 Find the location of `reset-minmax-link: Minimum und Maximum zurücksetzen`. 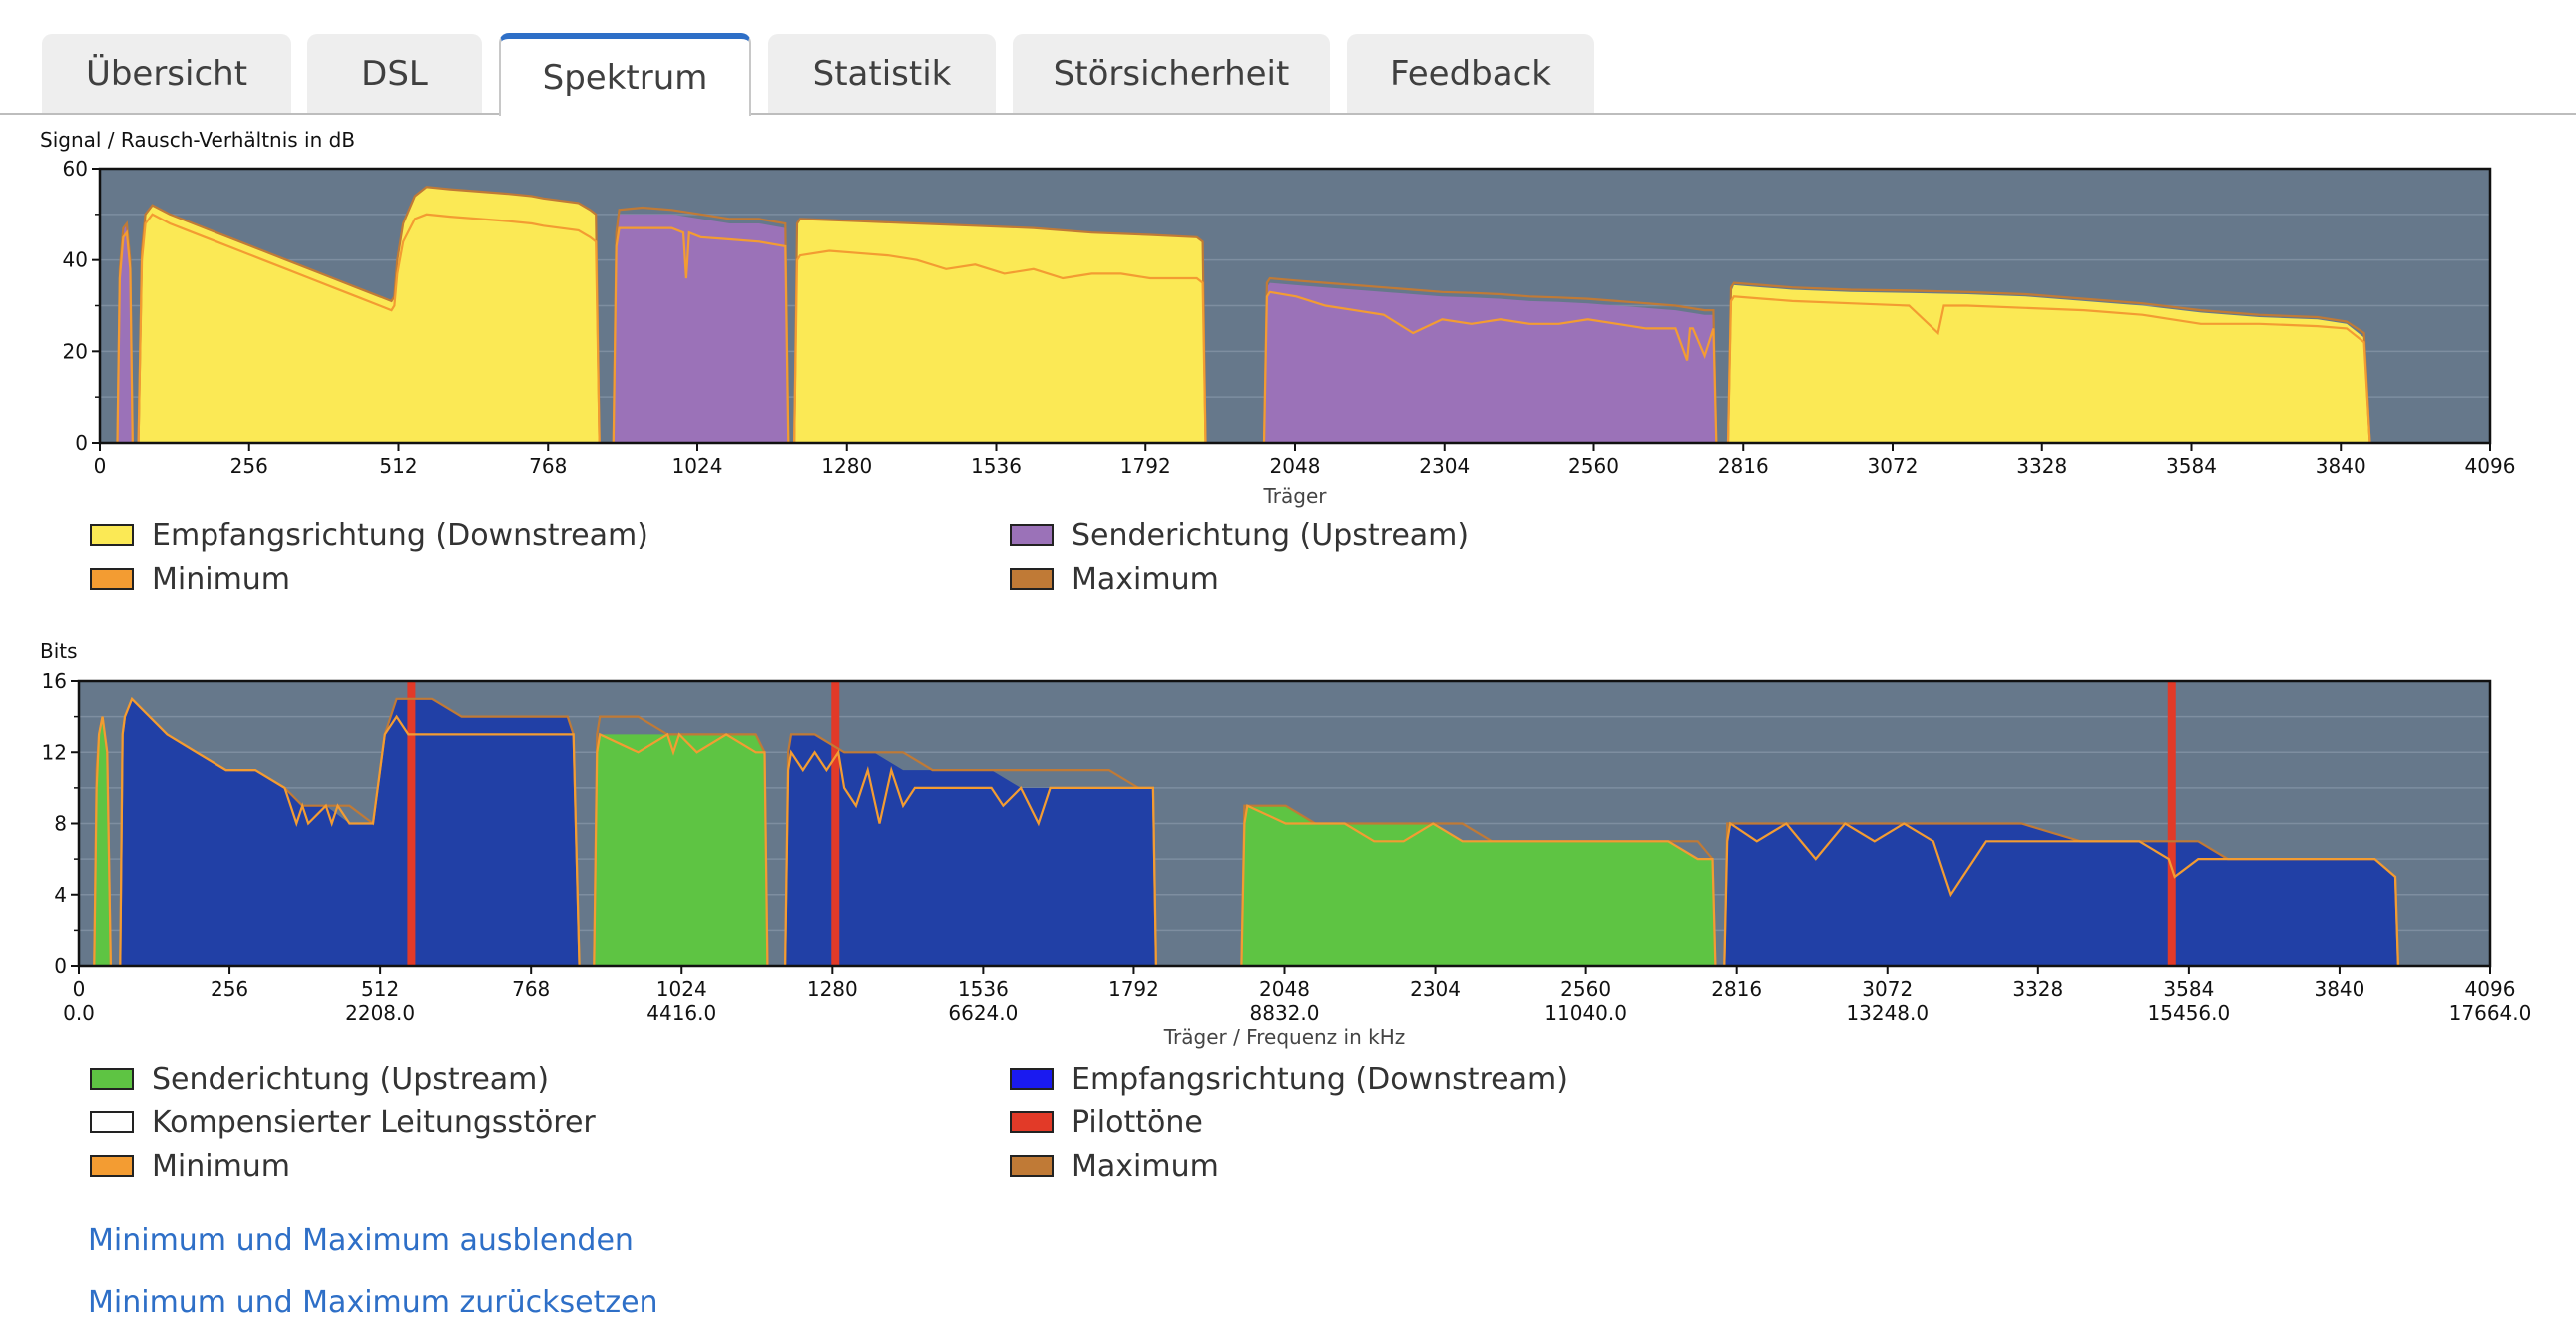

reset-minmax-link: Minimum und Maximum zurücksetzen is located at coordinates (373, 1302).